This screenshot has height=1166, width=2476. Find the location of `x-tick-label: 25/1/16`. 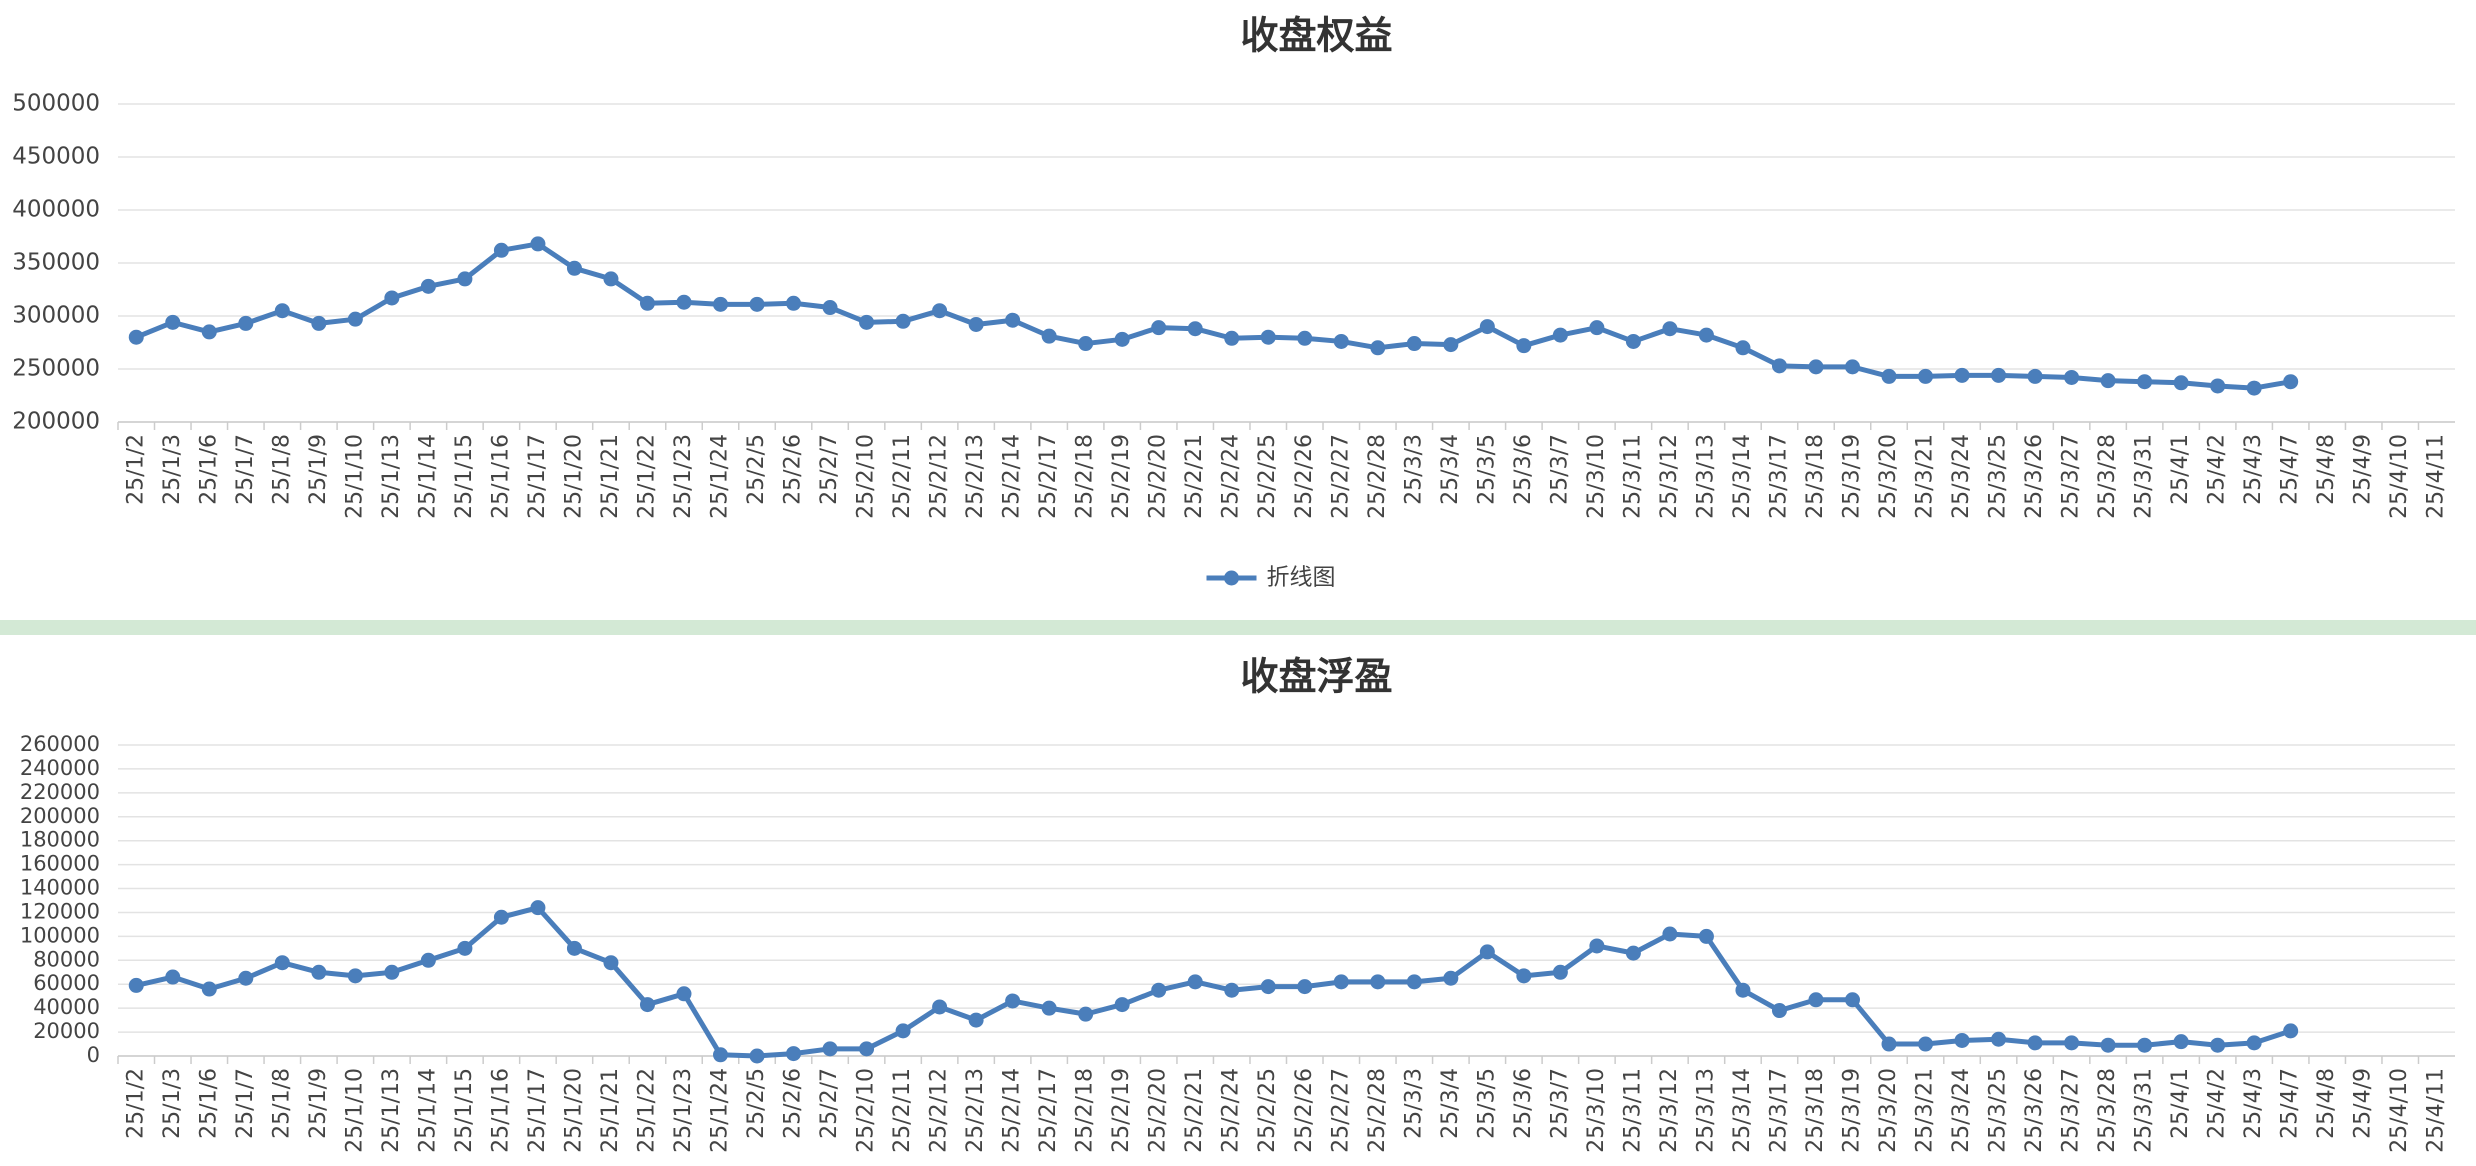

x-tick-label: 25/1/16 is located at coordinates (500, 476).